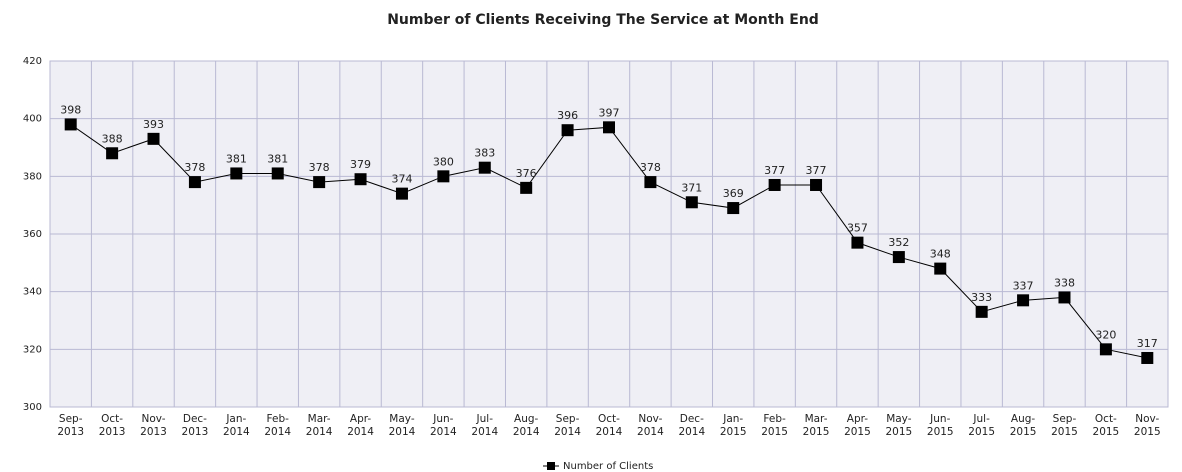 The width and height of the screenshot is (1182, 472). I want to click on x-tick-label: Jul-2014, so click(484, 425).